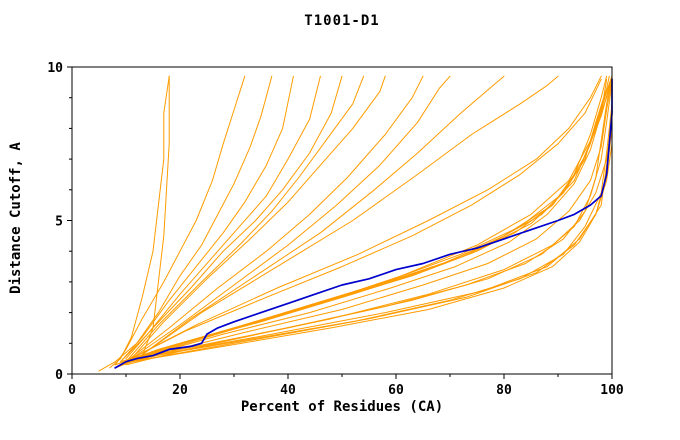 Image resolution: width=680 pixels, height=440 pixels. Describe the element at coordinates (59, 222) in the screenshot. I see `y-tick-label: 5` at that location.